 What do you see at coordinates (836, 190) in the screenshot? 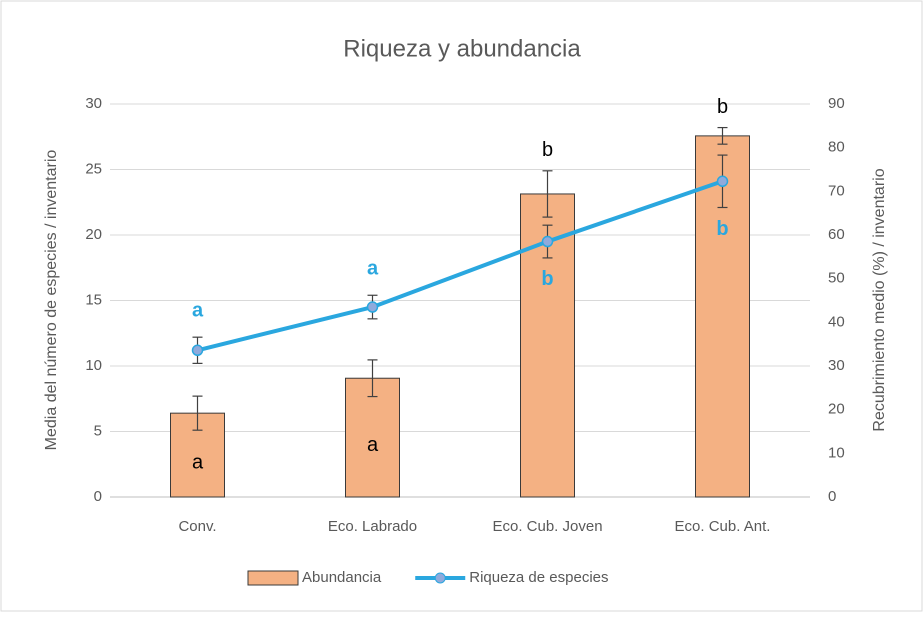
I see `y2-tick-label: 70` at bounding box center [836, 190].